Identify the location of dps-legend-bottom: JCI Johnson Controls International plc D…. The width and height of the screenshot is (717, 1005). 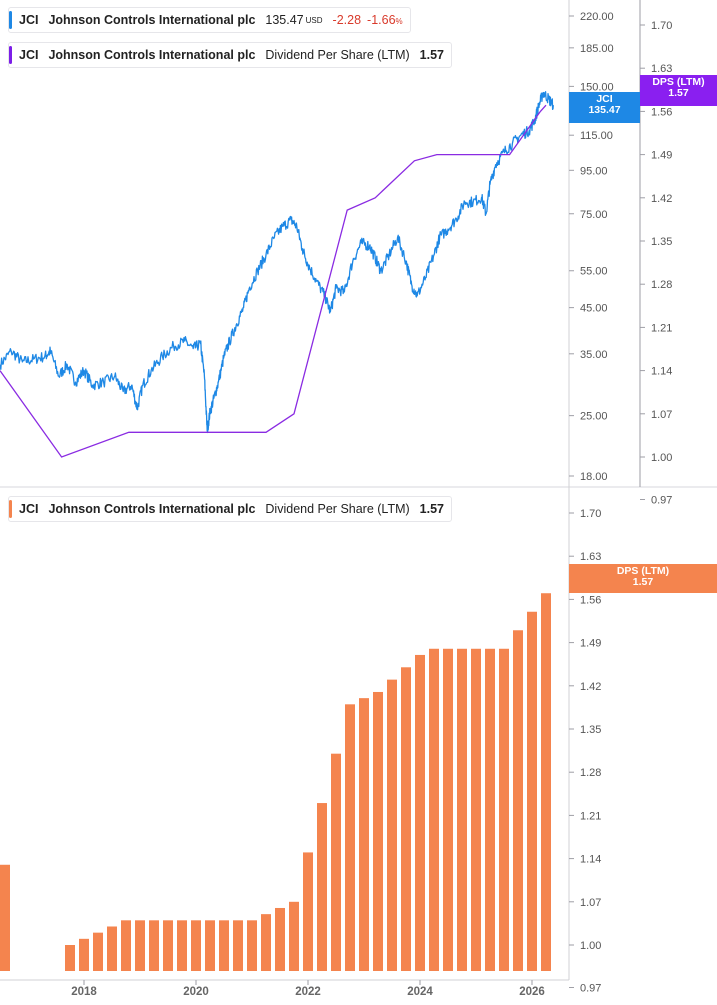
(230, 509).